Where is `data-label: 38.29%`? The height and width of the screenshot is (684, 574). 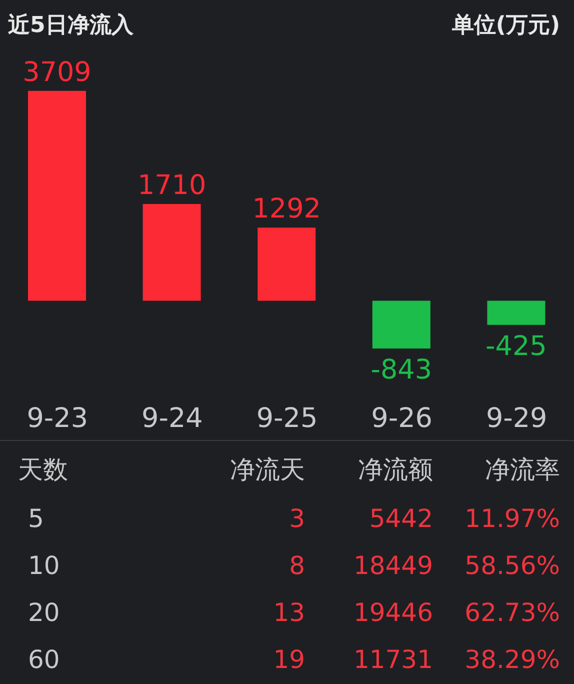 data-label: 38.29% is located at coordinates (512, 659).